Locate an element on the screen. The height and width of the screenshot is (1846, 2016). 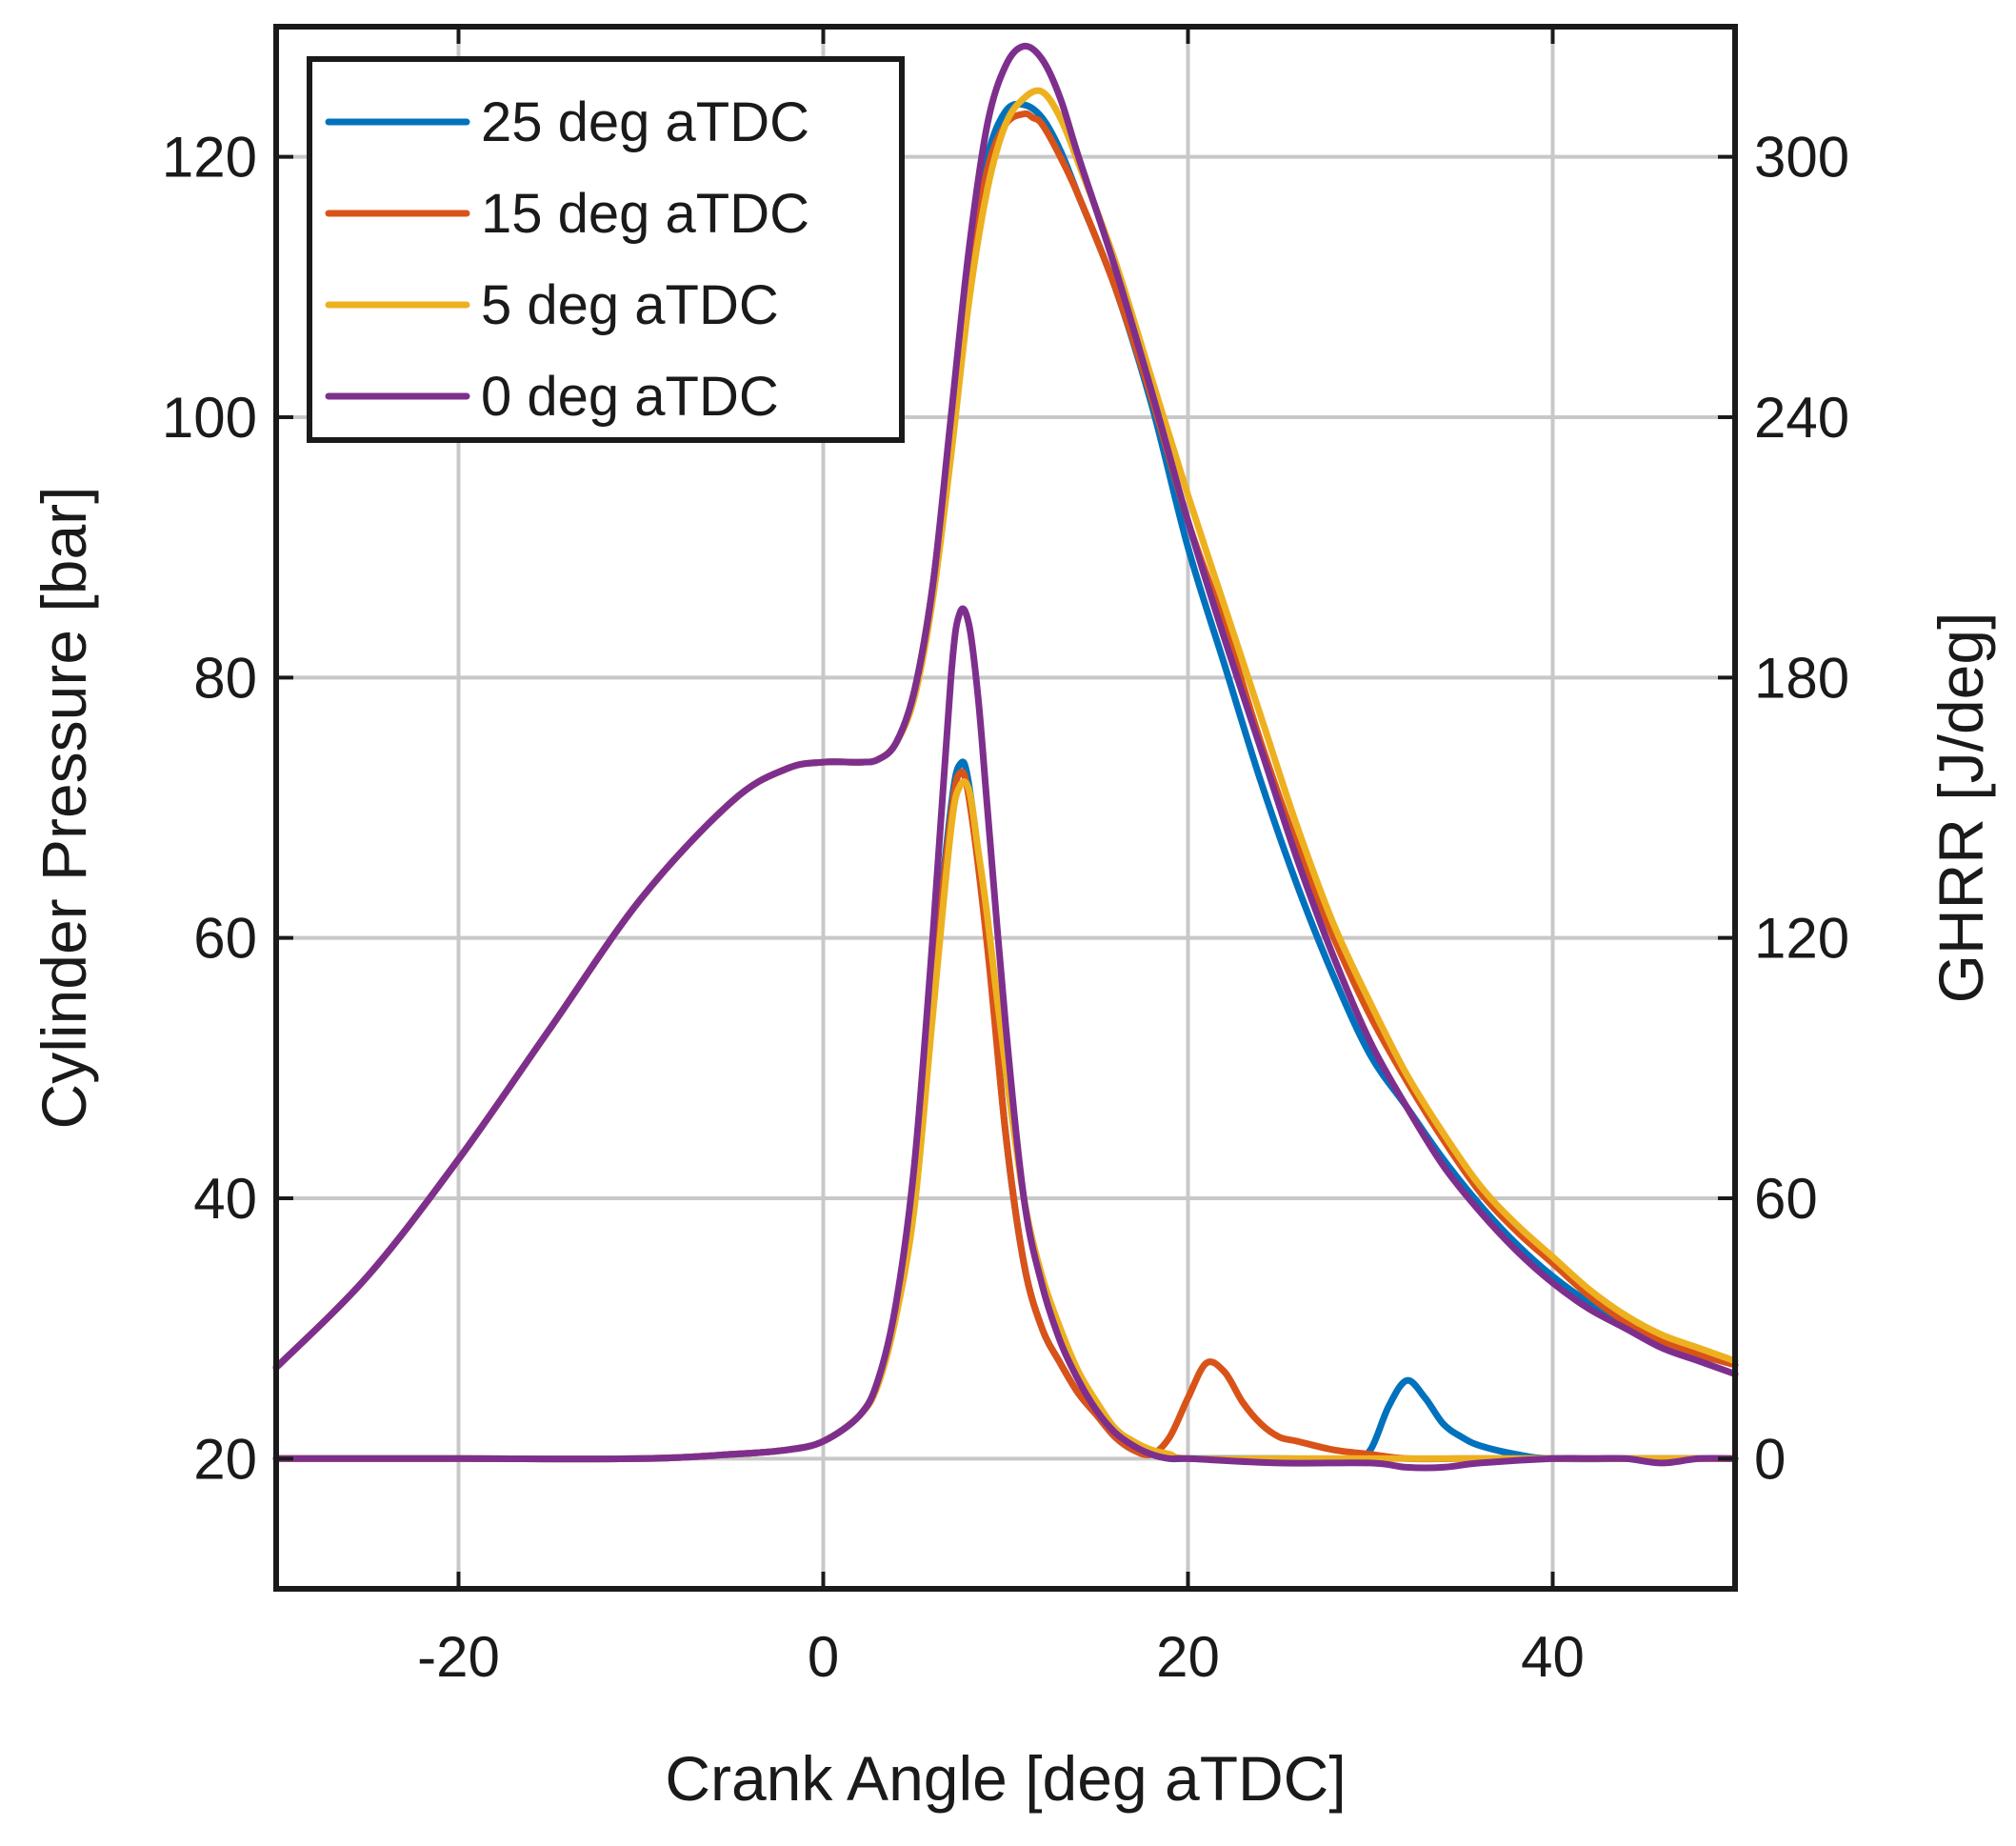
y2-tick-label: 60 is located at coordinates (1786, 1199).